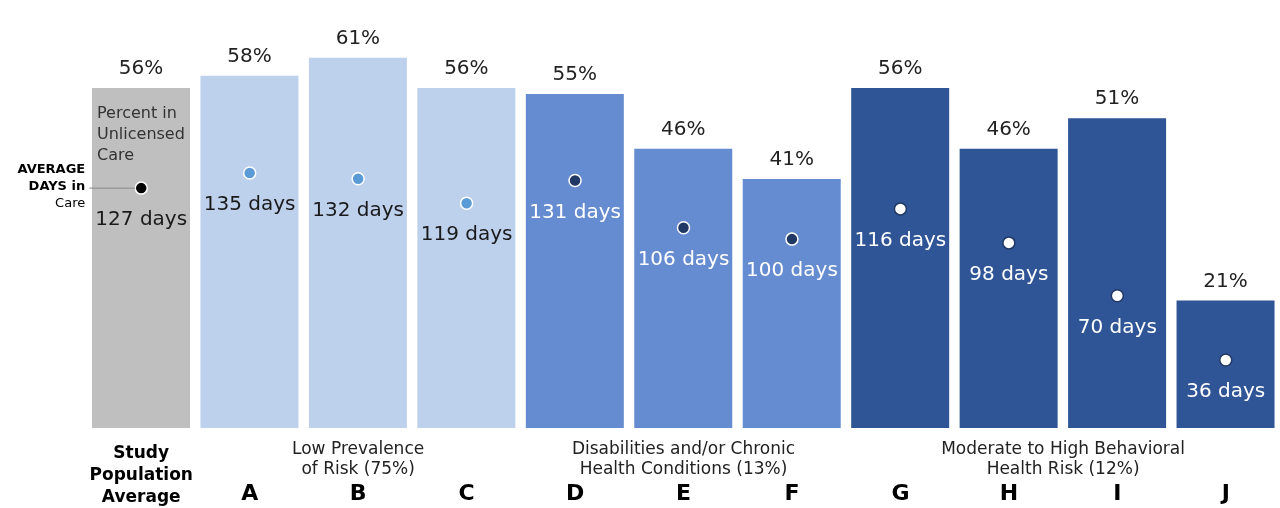 This screenshot has width=1280, height=508. I want to click on text: AVERAGE DAYS in Care, so click(51, 186).